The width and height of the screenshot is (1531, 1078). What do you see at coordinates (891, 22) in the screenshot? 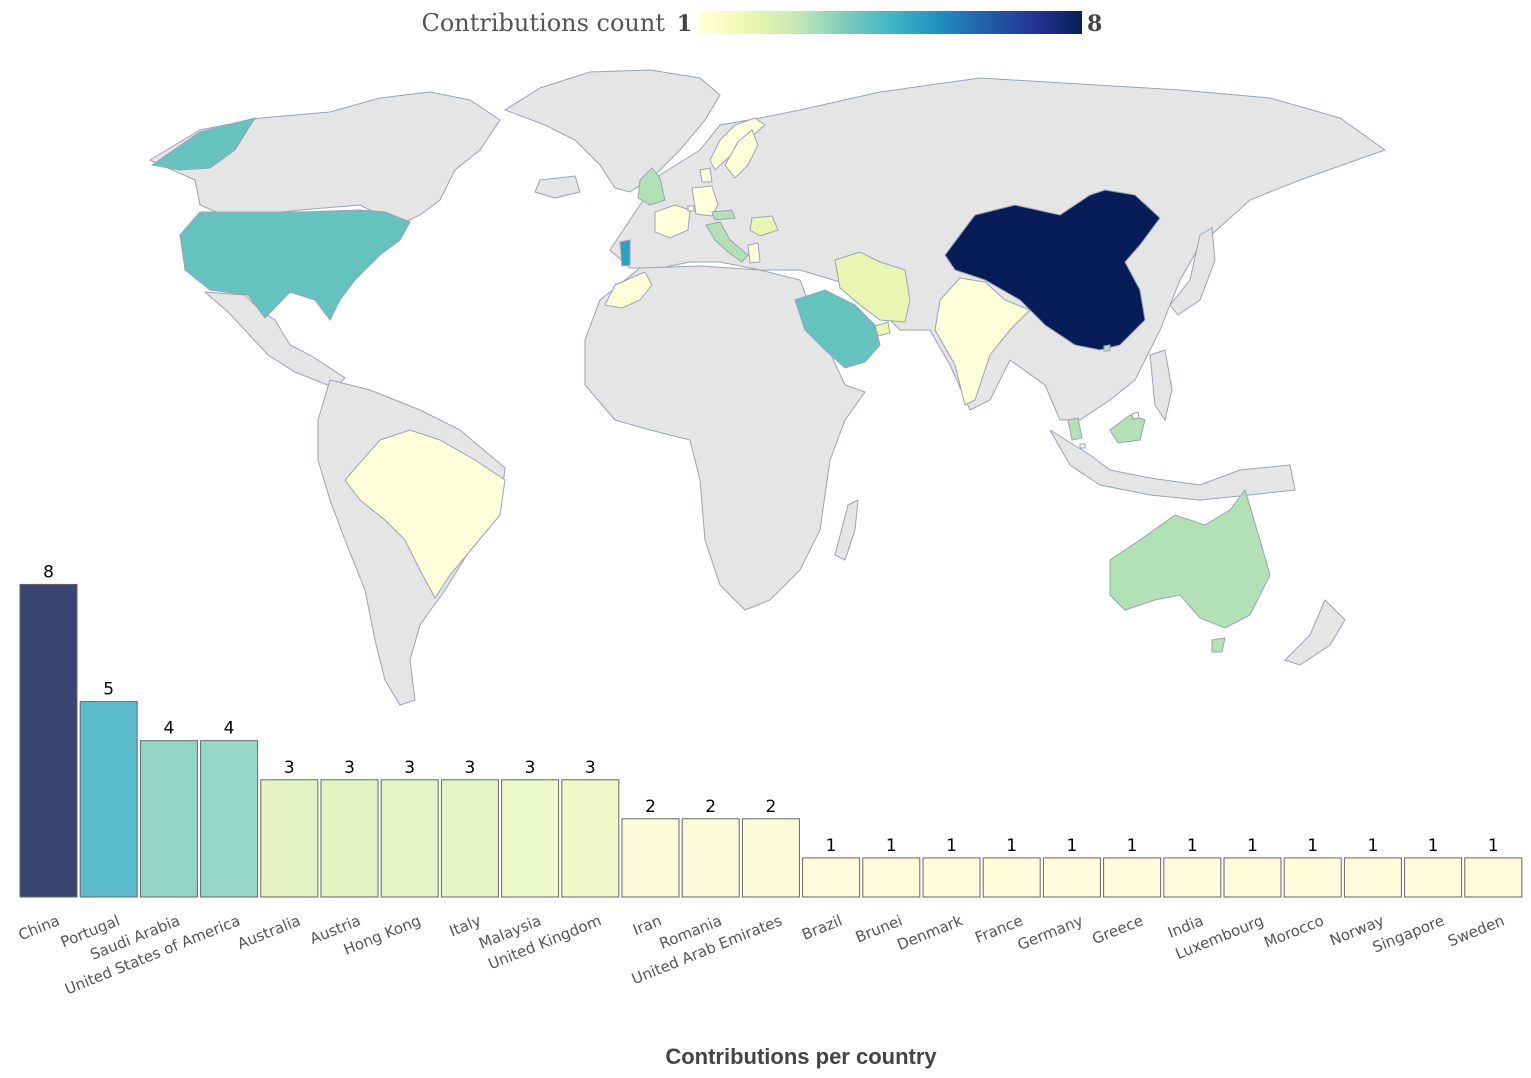
I see `colorbar-gradient` at bounding box center [891, 22].